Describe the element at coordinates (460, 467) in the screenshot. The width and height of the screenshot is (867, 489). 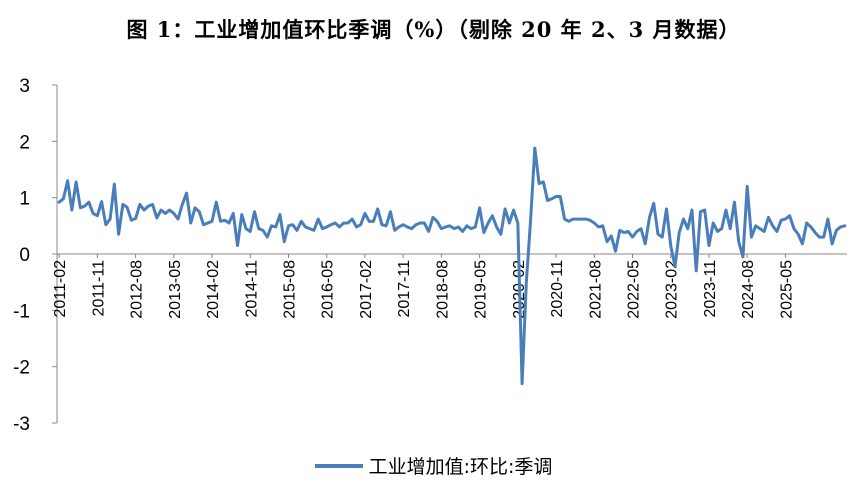
I see `legend-label: 工业增加值:环比:季调` at that location.